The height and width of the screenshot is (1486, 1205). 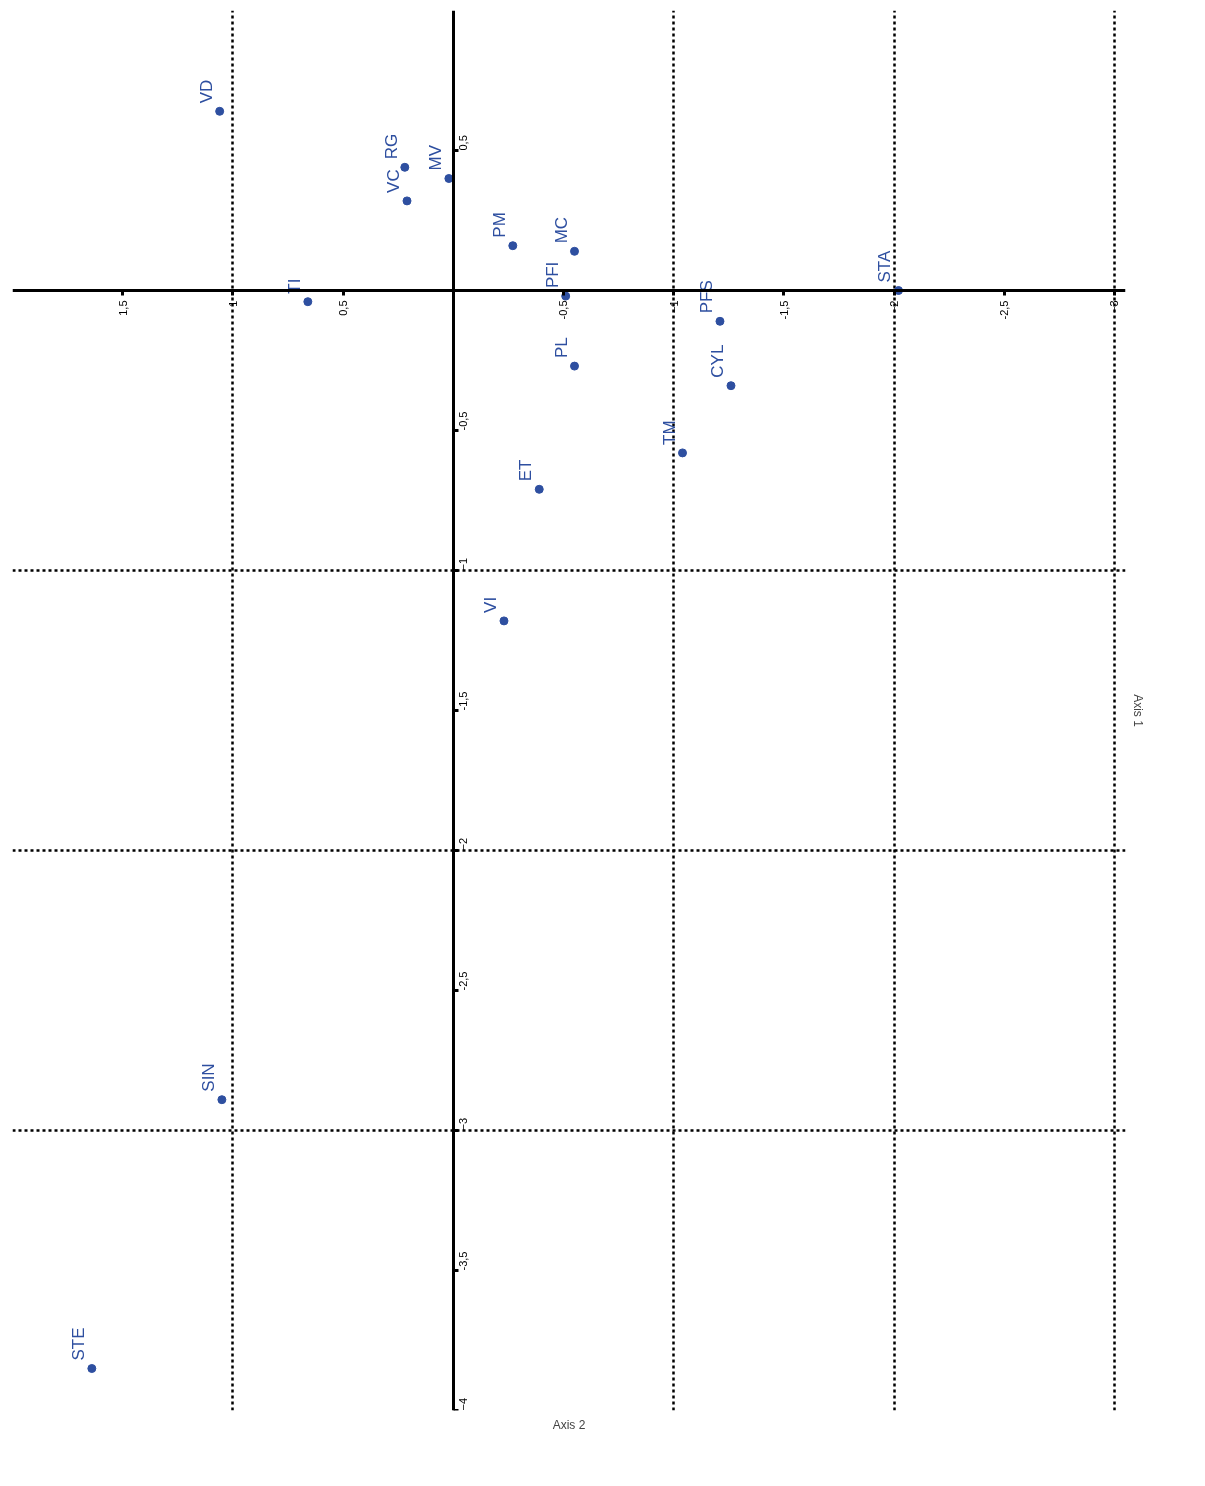 What do you see at coordinates (232, 303) in the screenshot?
I see `x-tick-label: 1` at bounding box center [232, 303].